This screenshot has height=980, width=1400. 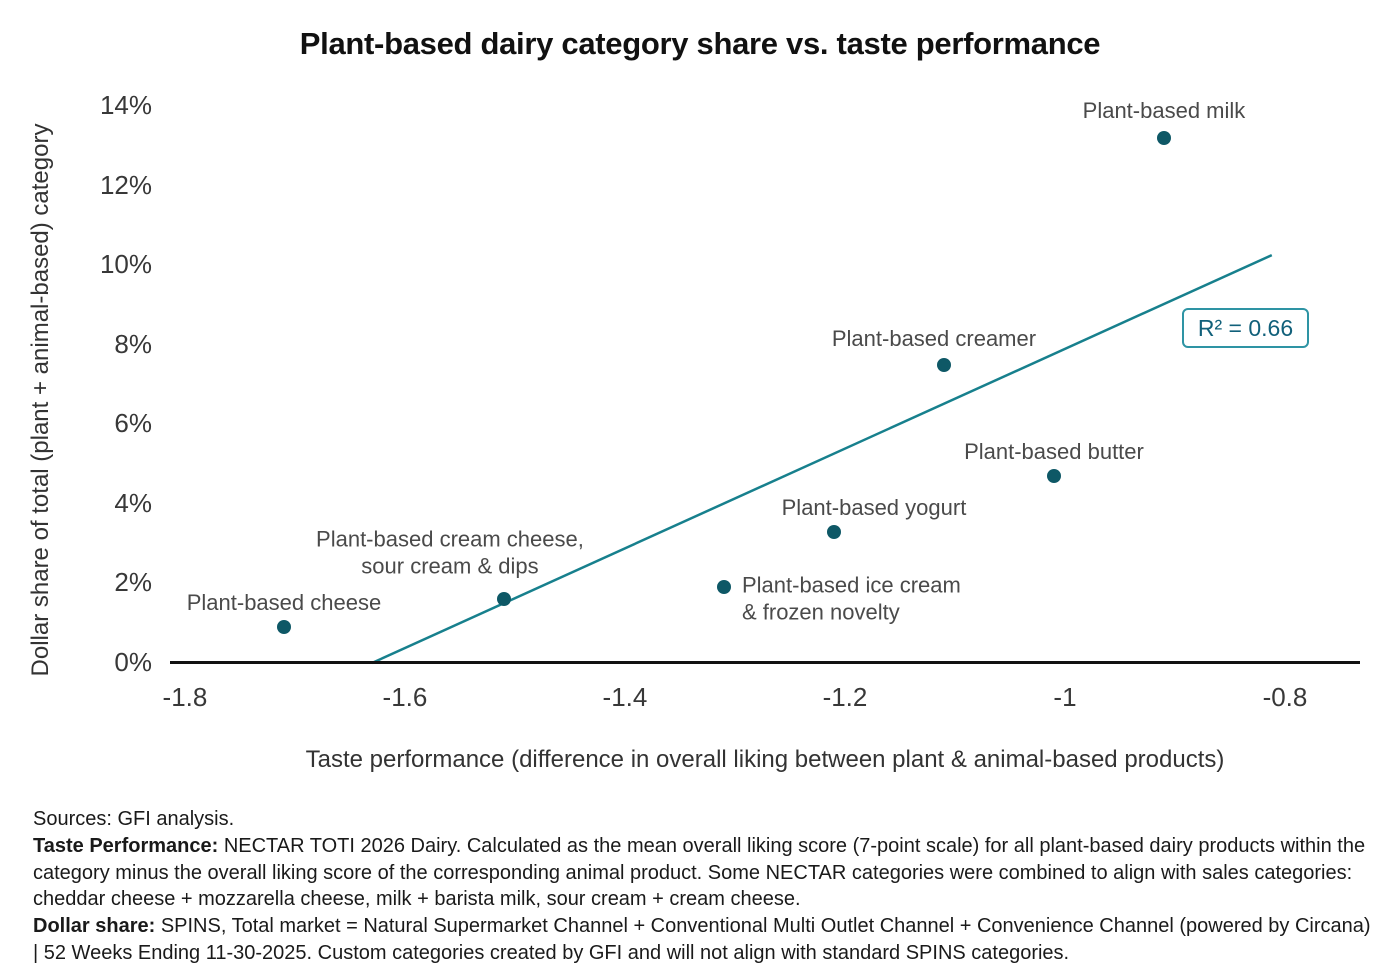 What do you see at coordinates (1065, 697) in the screenshot?
I see `x-tick-label: -1` at bounding box center [1065, 697].